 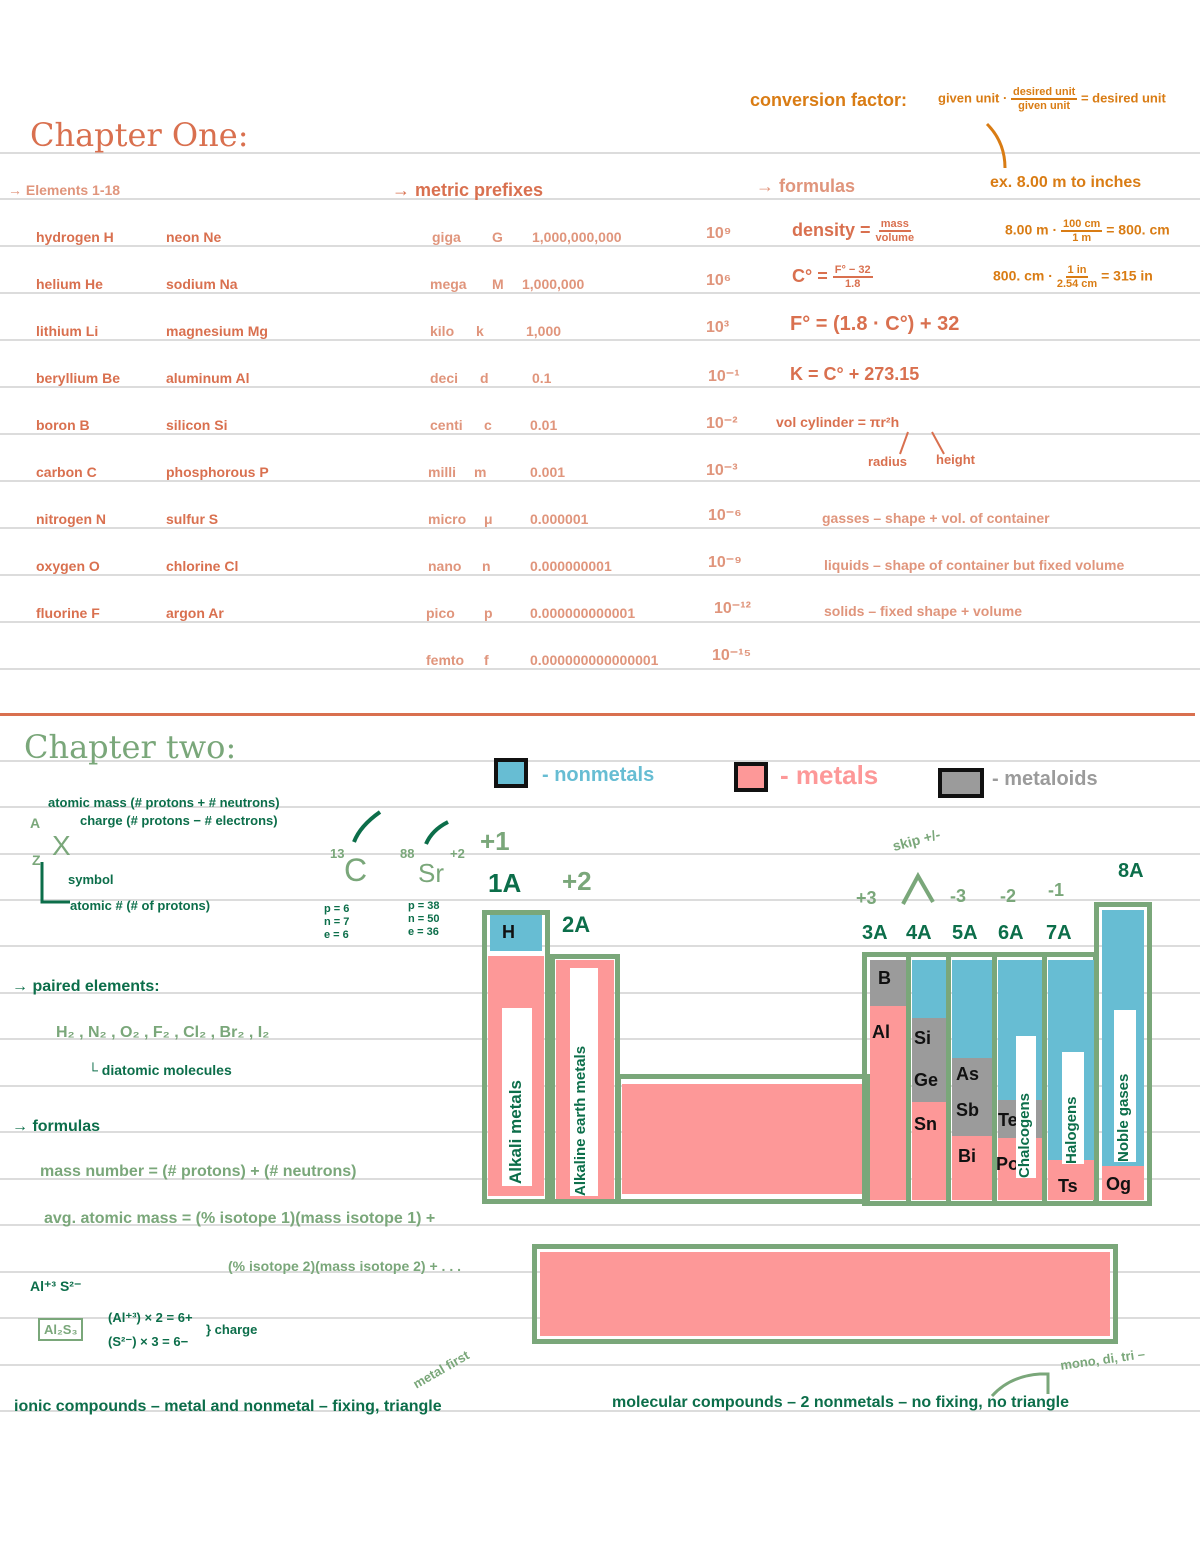 I want to click on atomic-number-label: atomic # (# of protons), so click(x=140, y=905).